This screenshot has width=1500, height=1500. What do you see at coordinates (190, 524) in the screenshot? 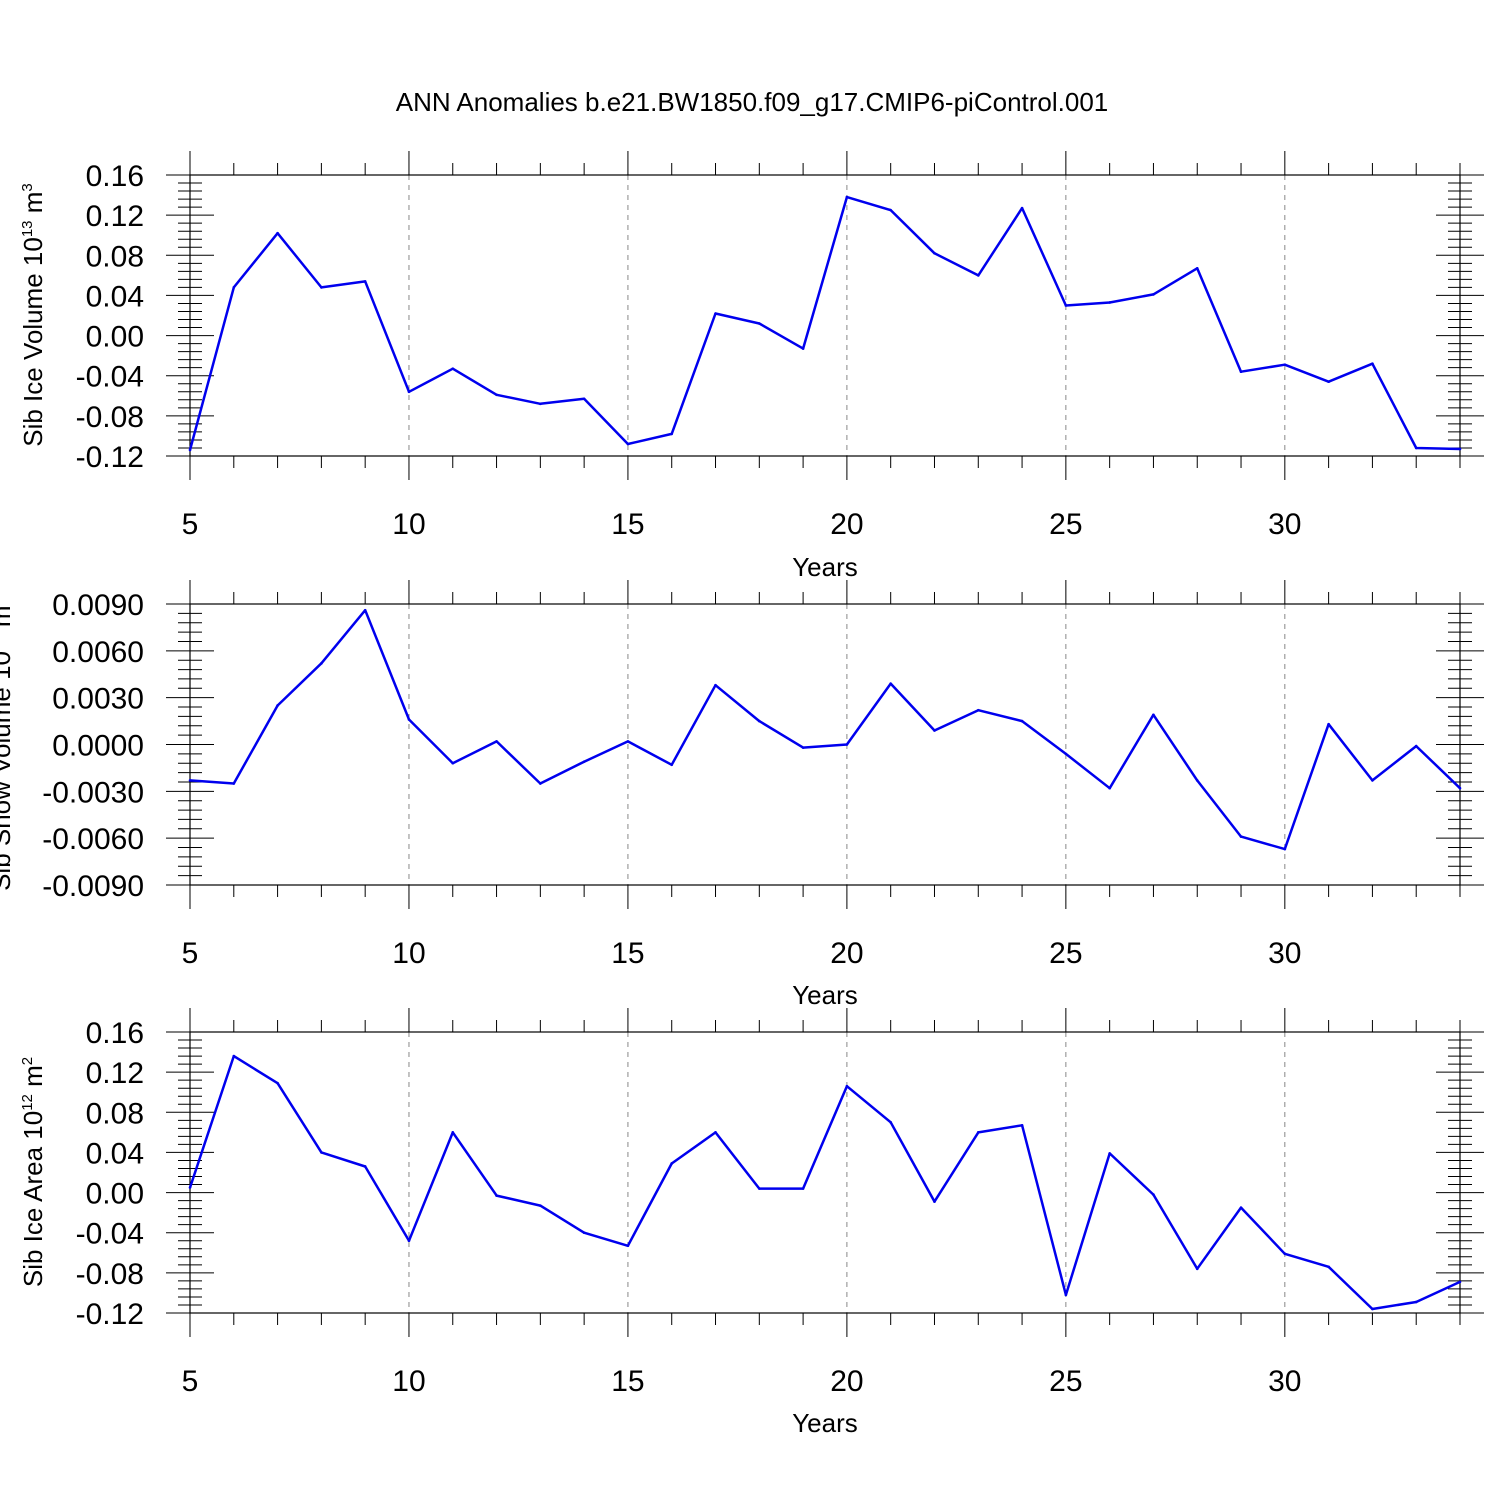
I see `x-tick-label: 5` at bounding box center [190, 524].